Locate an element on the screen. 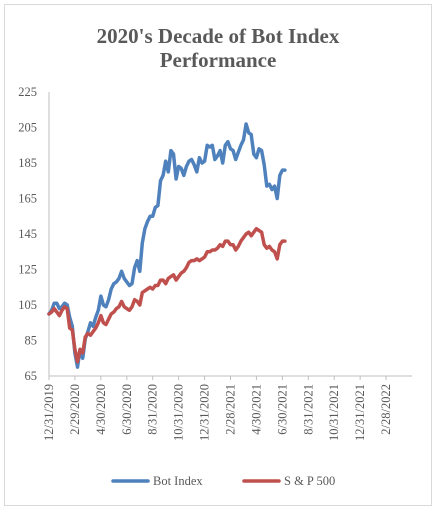  y-tick-label: 65 is located at coordinates (31, 376).